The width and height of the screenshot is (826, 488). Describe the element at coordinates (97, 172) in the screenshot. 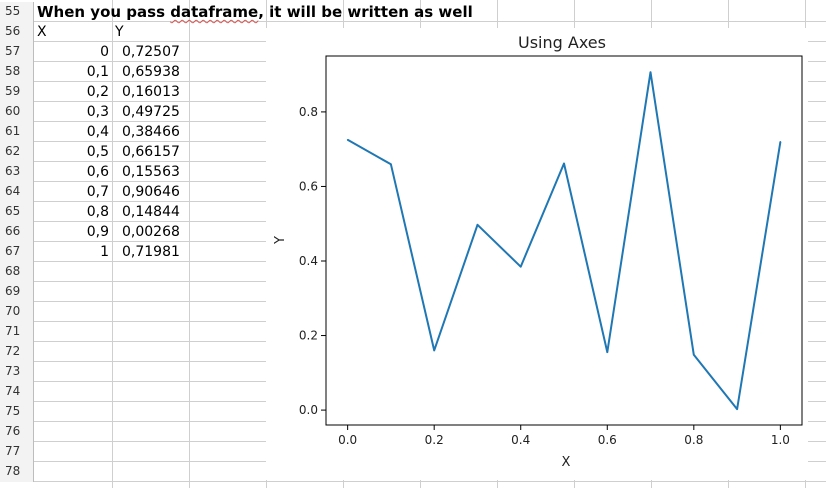

I see `cell-x: 0,6` at that location.